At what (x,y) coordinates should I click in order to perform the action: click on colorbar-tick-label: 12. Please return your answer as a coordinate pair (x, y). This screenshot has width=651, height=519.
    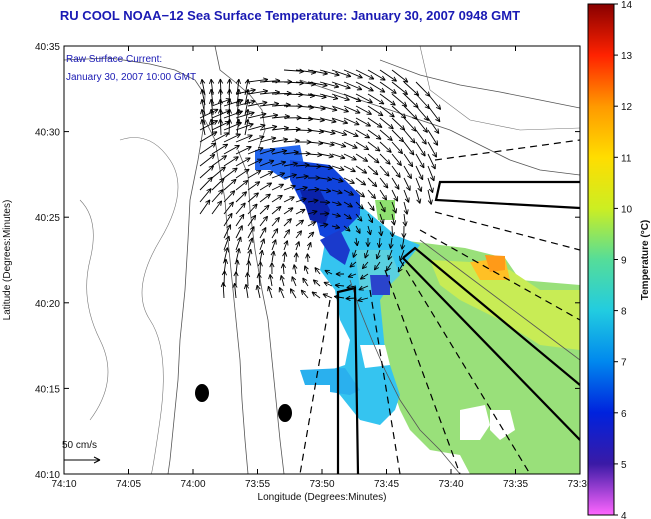
    Looking at the image, I should click on (627, 107).